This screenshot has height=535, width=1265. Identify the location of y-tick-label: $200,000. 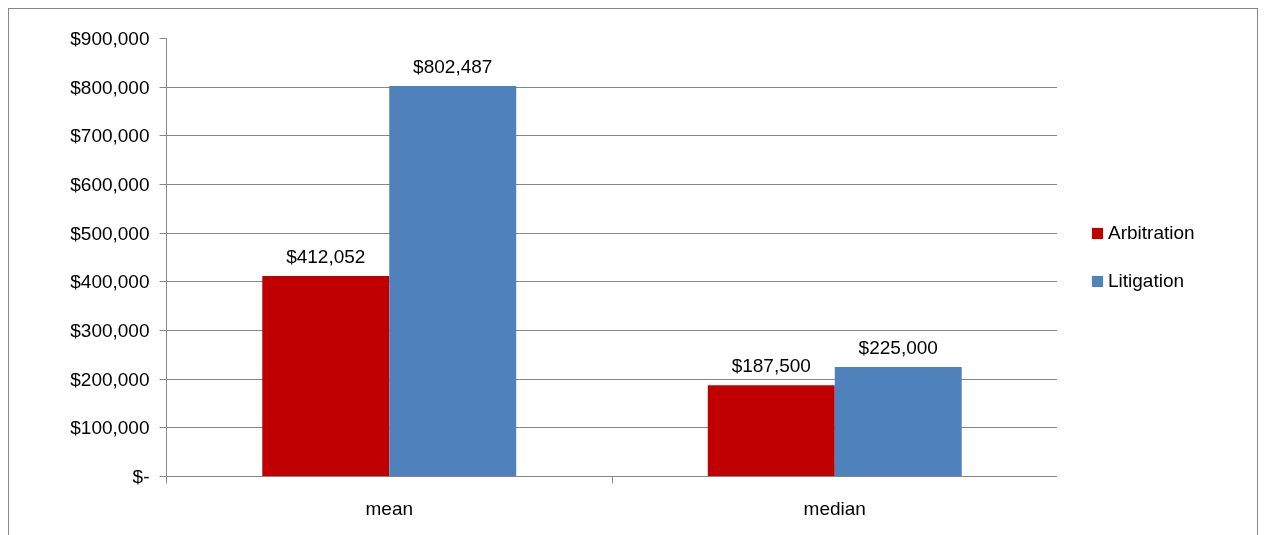
(110, 379).